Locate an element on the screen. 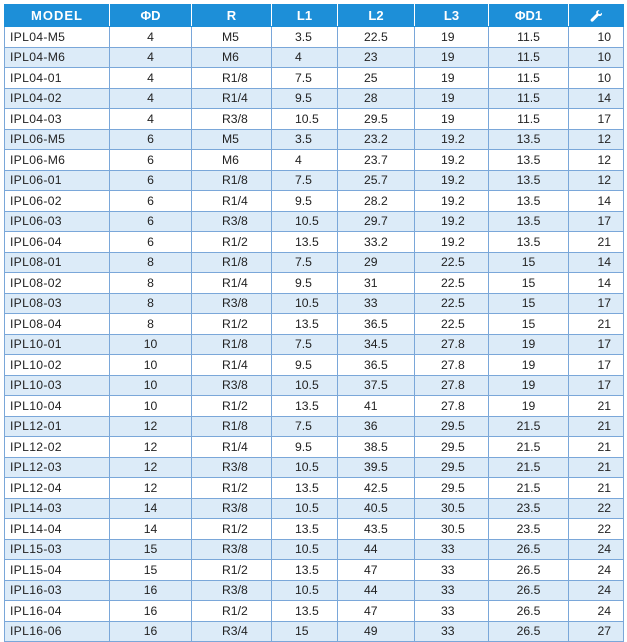 This screenshot has width=627, height=642. cell-l1: 13.5 is located at coordinates (304, 242).